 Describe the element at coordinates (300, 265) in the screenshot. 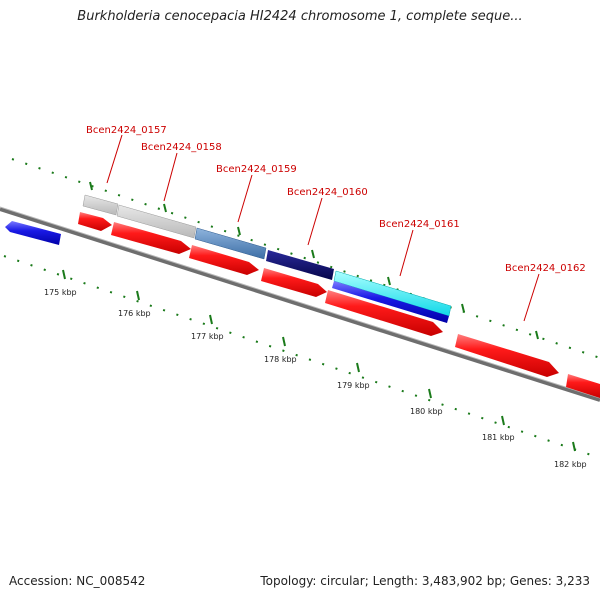

I see `gene-0160-band` at that location.